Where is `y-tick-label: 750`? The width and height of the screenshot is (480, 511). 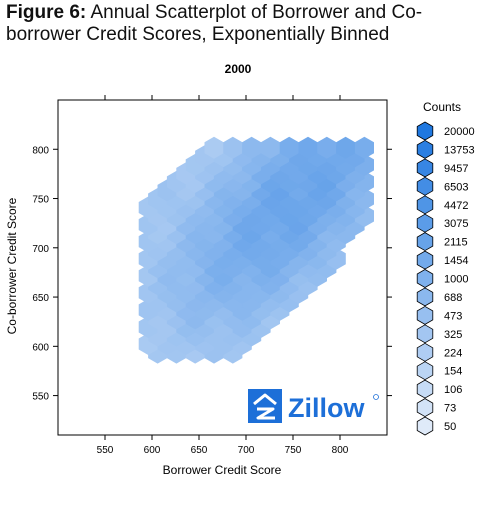 y-tick-label: 750 is located at coordinates (40, 200).